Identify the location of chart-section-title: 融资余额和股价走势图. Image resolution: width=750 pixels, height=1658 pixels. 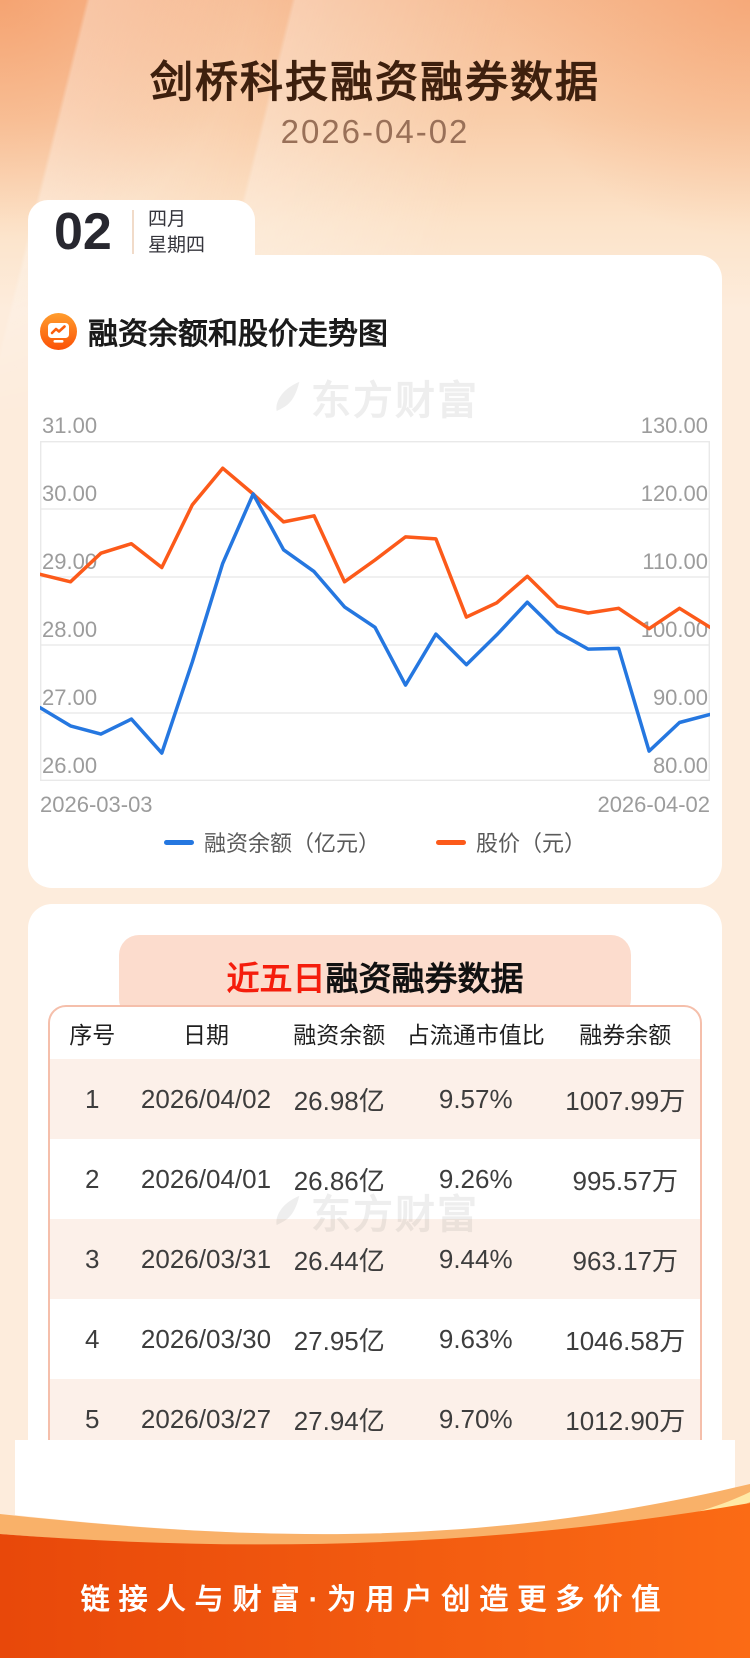
(238, 334).